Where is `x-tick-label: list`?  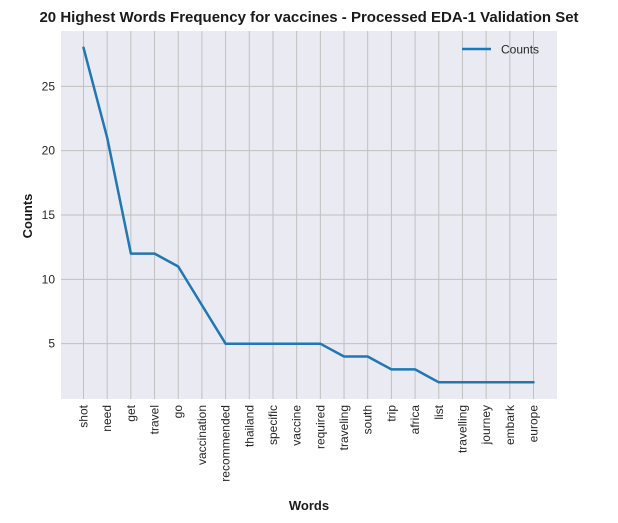 x-tick-label: list is located at coordinates (439, 411).